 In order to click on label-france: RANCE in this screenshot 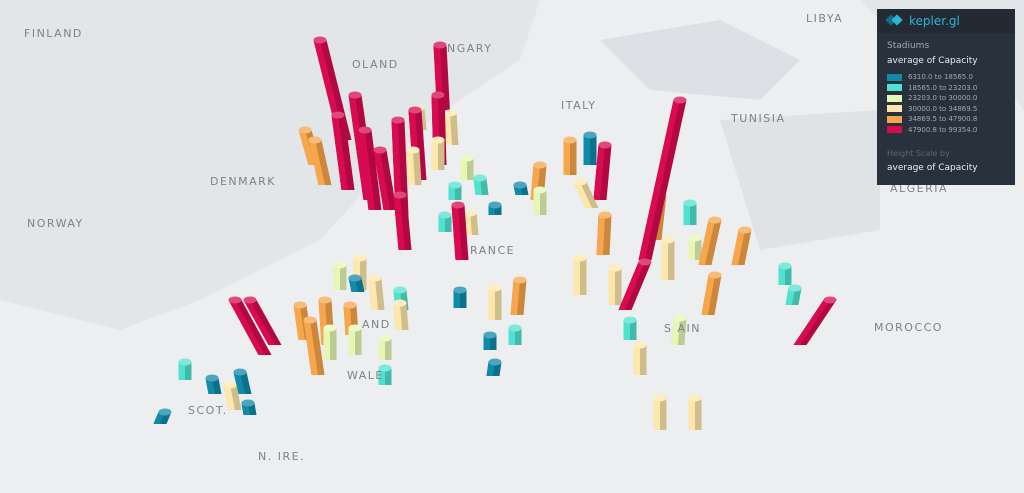, I will do `click(493, 250)`.